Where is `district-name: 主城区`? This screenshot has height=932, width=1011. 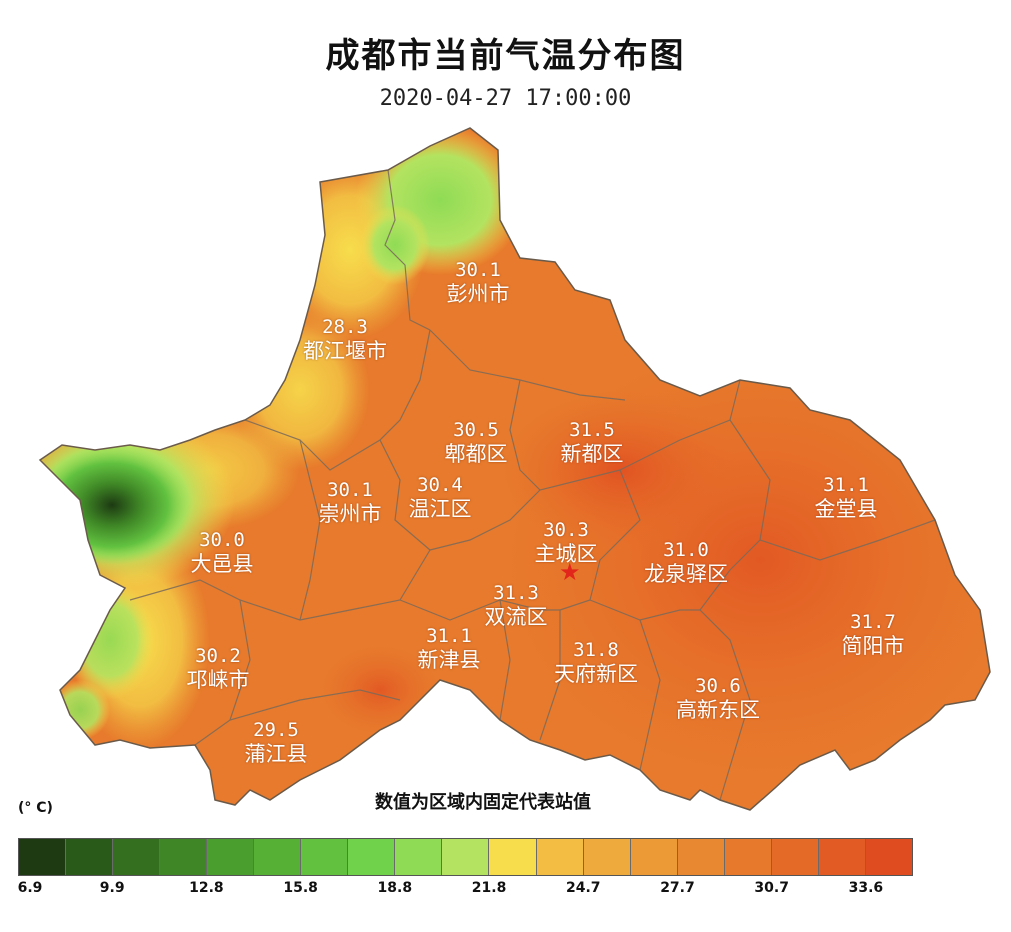 district-name: 主城区 is located at coordinates (566, 554).